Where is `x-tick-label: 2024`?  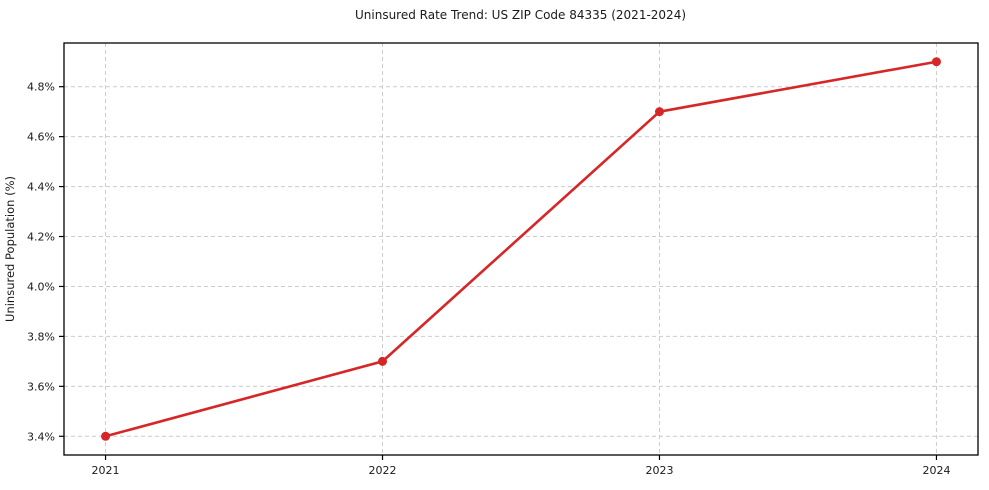
x-tick-label: 2024 is located at coordinates (936, 470).